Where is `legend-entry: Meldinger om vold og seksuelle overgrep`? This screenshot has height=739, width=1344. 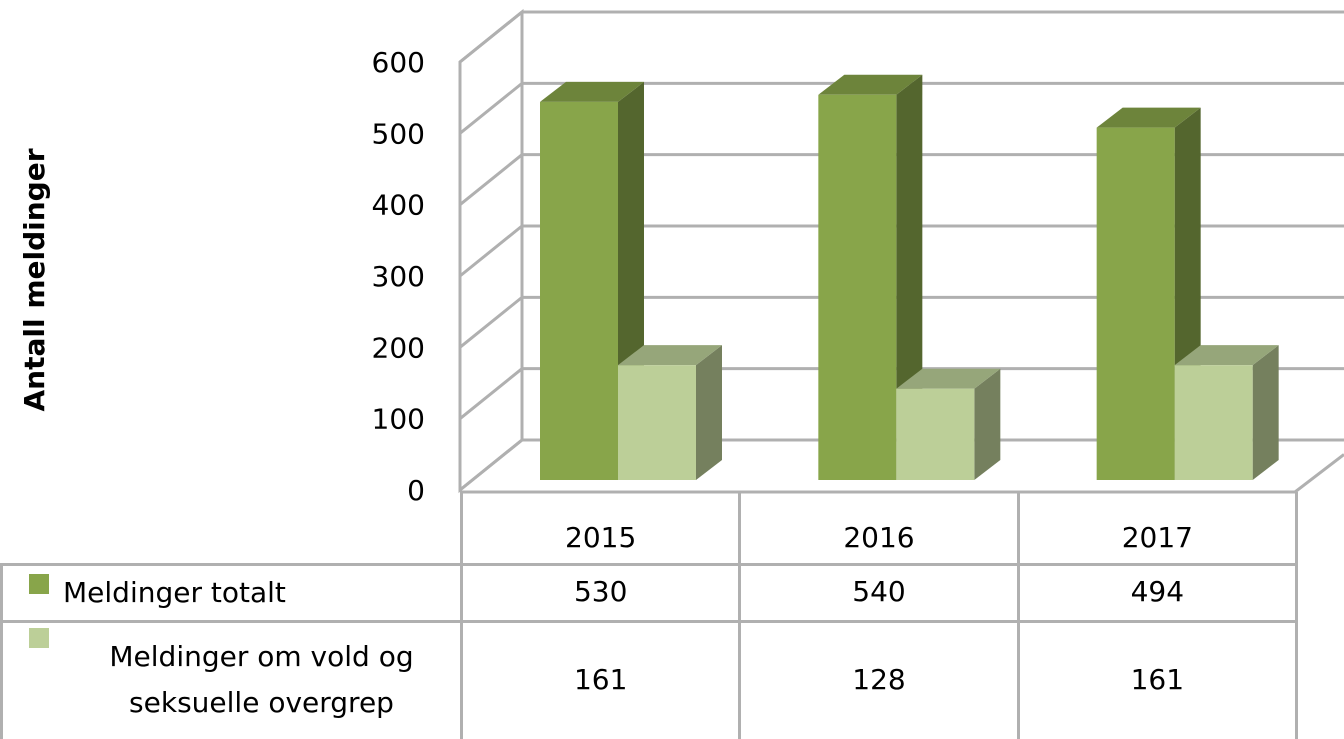
legend-entry: Meldinger om vold og seksuelle overgrep is located at coordinates (231, 679).